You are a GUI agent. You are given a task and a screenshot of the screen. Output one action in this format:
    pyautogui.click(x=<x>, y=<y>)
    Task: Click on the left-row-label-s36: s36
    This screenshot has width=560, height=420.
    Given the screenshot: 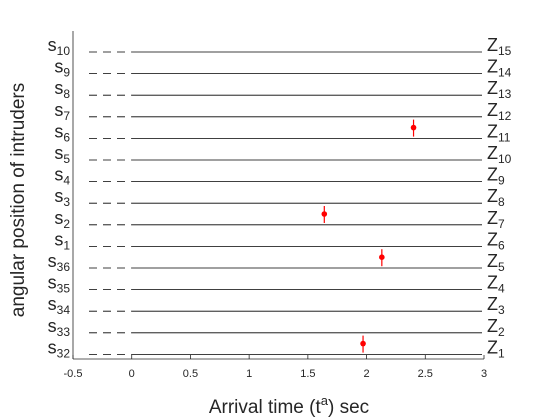 What is the action you would take?
    pyautogui.click(x=59, y=262)
    